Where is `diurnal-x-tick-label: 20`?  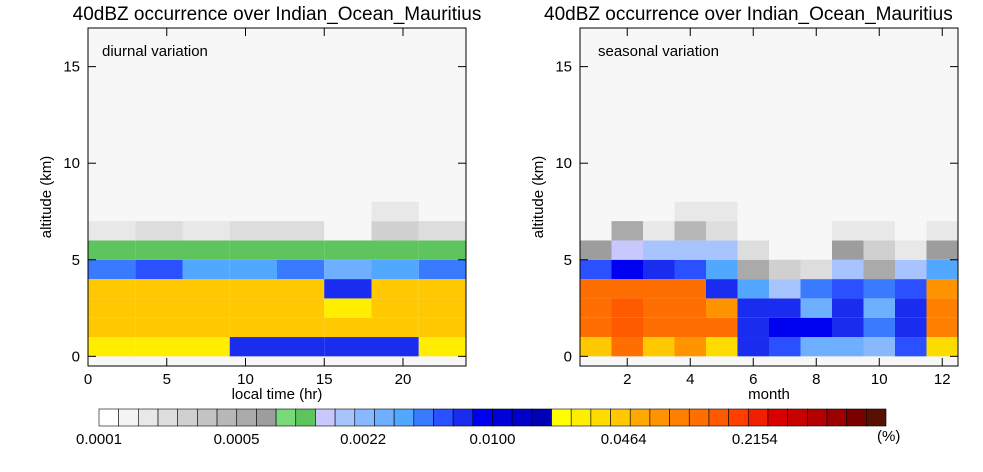
diurnal-x-tick-label: 20 is located at coordinates (403, 379).